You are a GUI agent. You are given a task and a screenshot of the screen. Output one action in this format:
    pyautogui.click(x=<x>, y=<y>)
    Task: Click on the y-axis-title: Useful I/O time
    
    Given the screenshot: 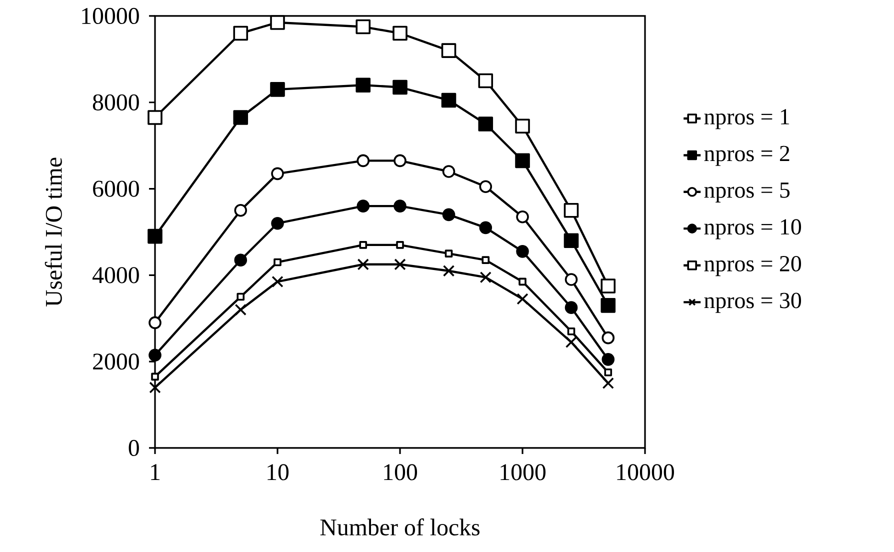 What is the action you would take?
    pyautogui.click(x=53, y=232)
    